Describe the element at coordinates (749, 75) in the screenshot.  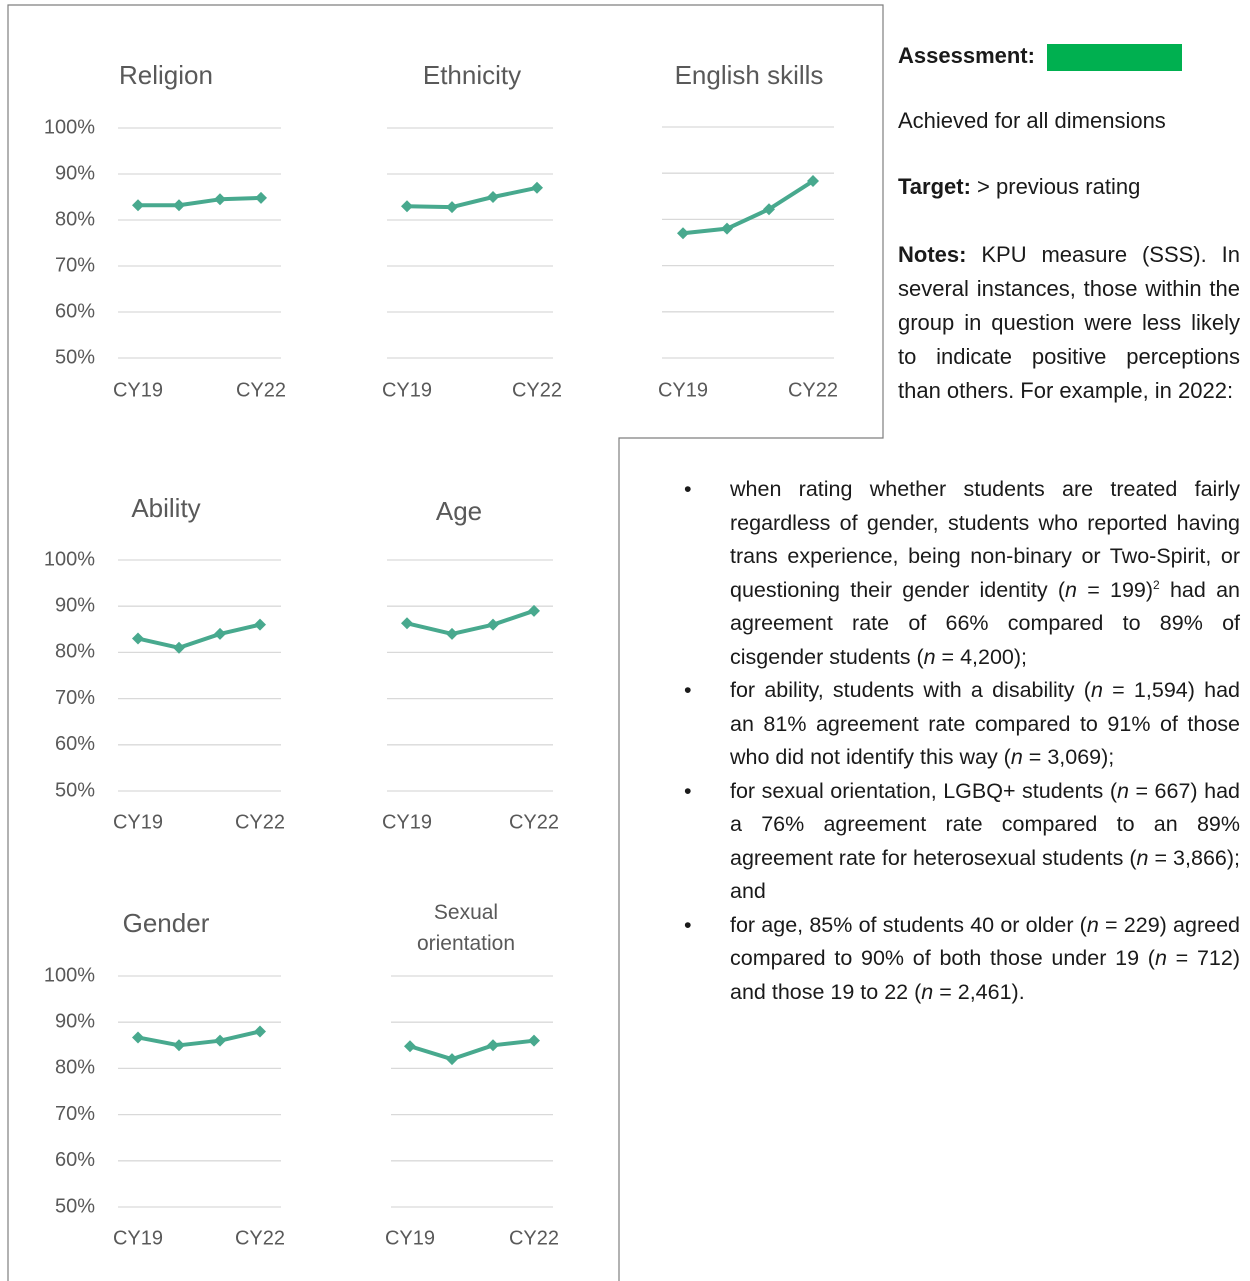
I see `chart-title: English skills` at that location.